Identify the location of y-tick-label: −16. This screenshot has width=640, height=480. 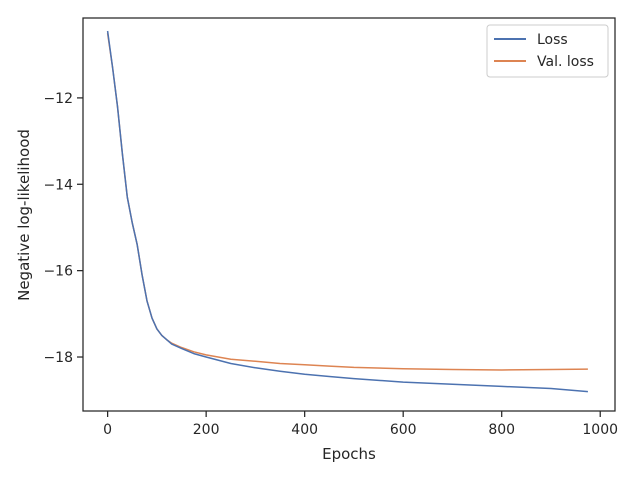
(58, 272).